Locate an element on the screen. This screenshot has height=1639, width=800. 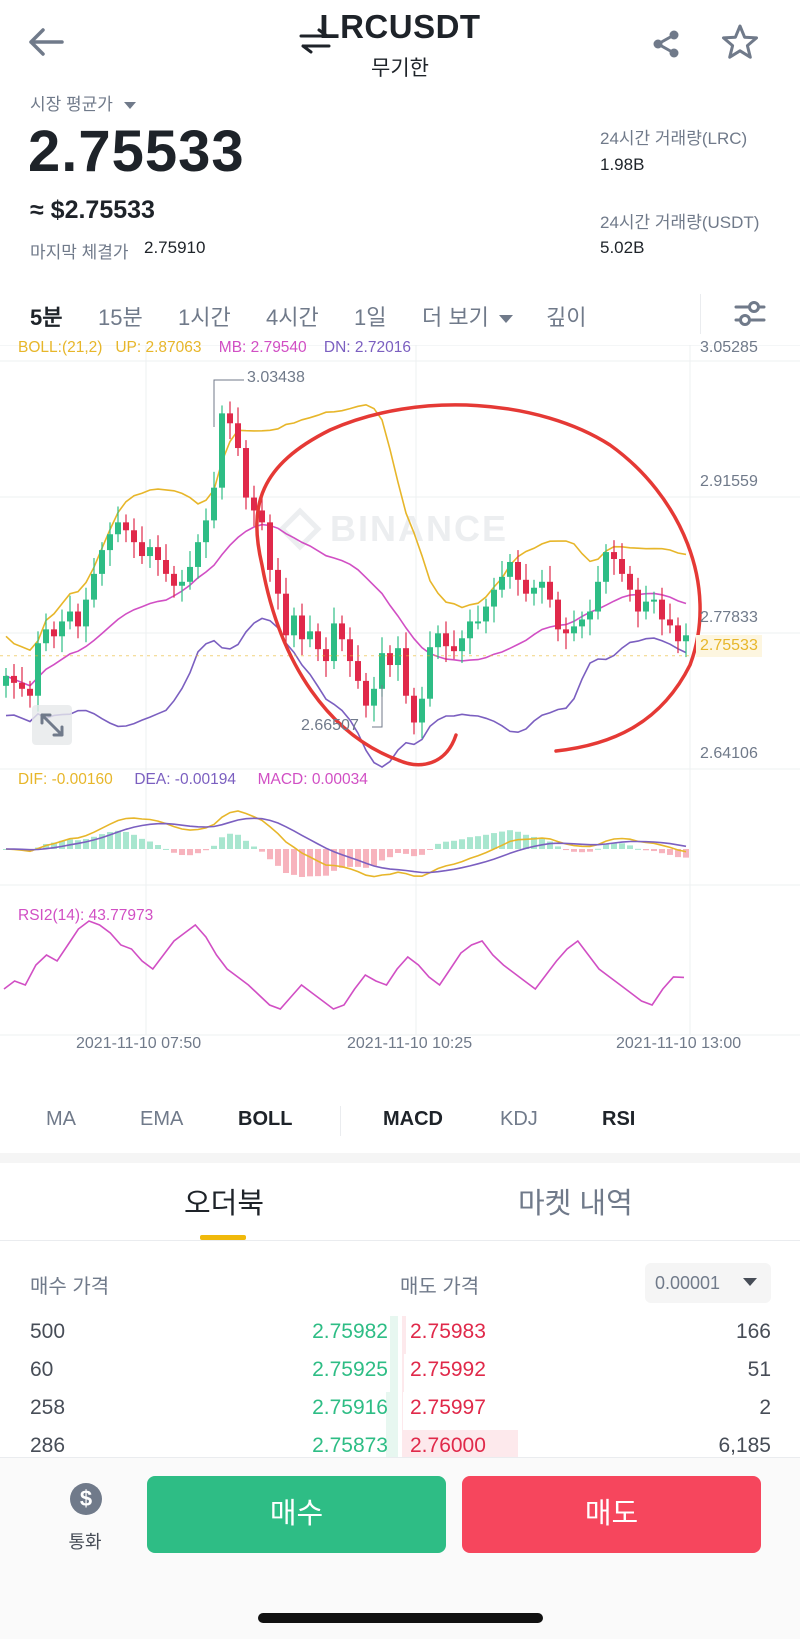
swap-icon is located at coordinates (315, 41).